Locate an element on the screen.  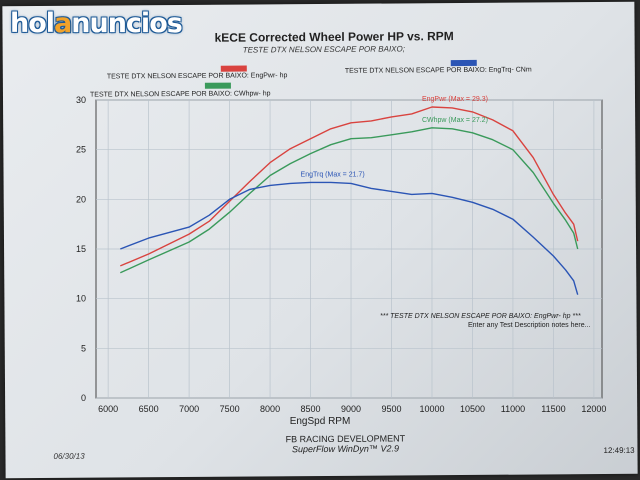
watermark-logo: holanuncios is located at coordinates (96, 23).